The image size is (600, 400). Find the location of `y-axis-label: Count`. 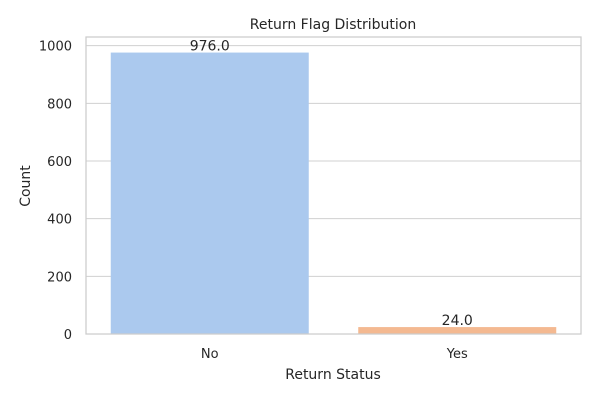

y-axis-label: Count is located at coordinates (26, 186).